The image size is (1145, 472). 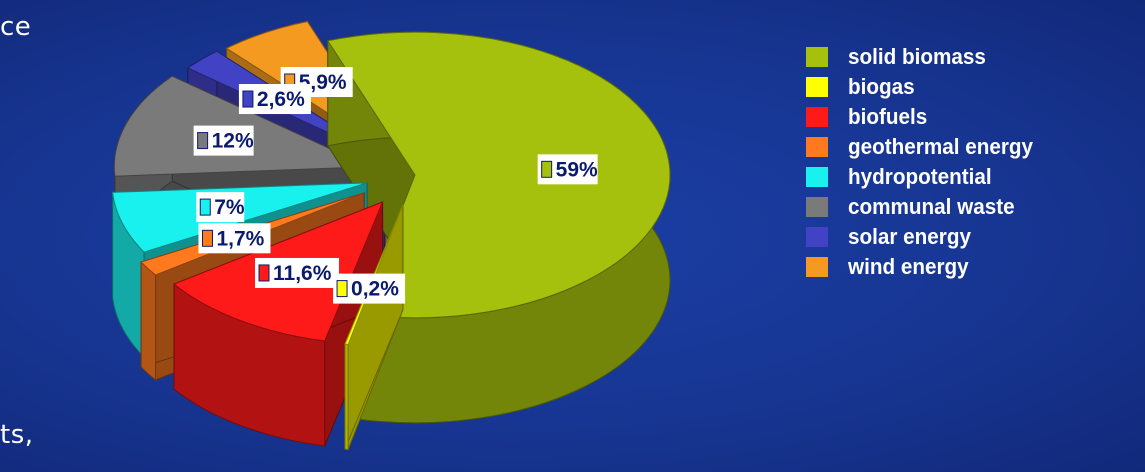 I want to click on legend-item-geothermal-energy: geothermal energy, so click(x=925, y=147).